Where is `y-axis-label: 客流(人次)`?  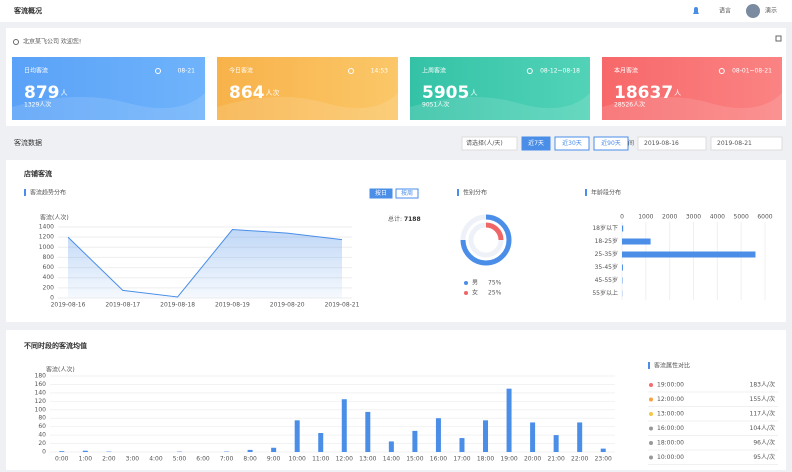 y-axis-label: 客流(人次) is located at coordinates (54, 218).